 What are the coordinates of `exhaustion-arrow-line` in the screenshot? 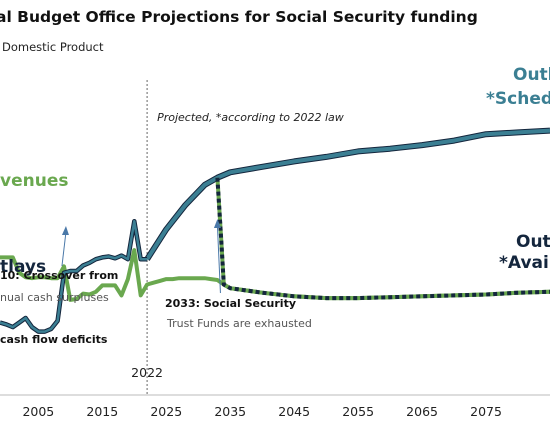 It's located at (218, 259).